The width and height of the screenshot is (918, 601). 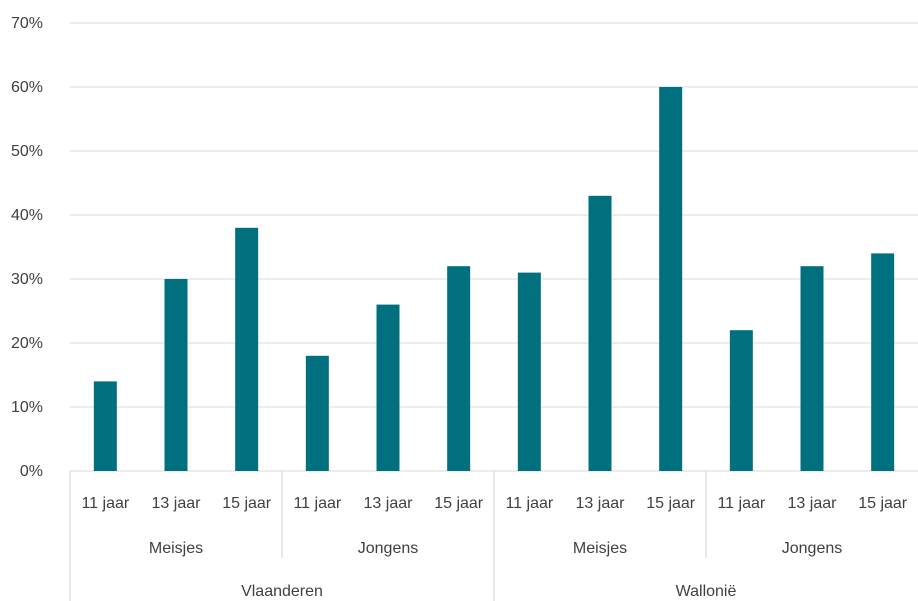 I want to click on x-region-label: Wallonië, so click(x=706, y=591).